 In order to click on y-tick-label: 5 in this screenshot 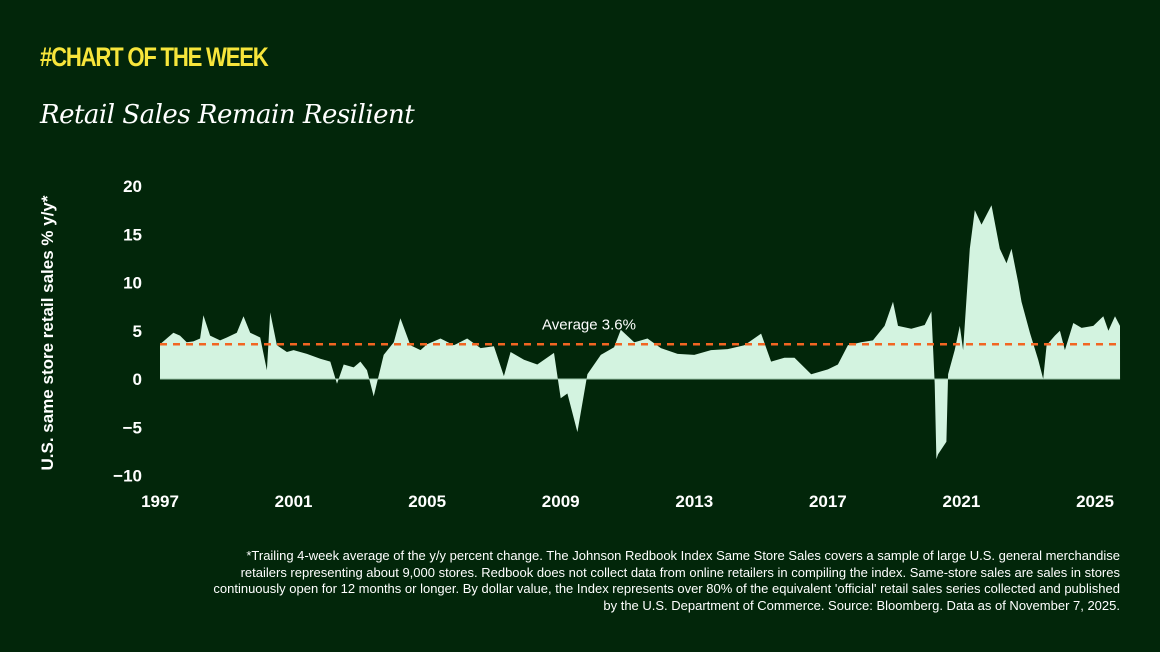, I will do `click(137, 331)`.